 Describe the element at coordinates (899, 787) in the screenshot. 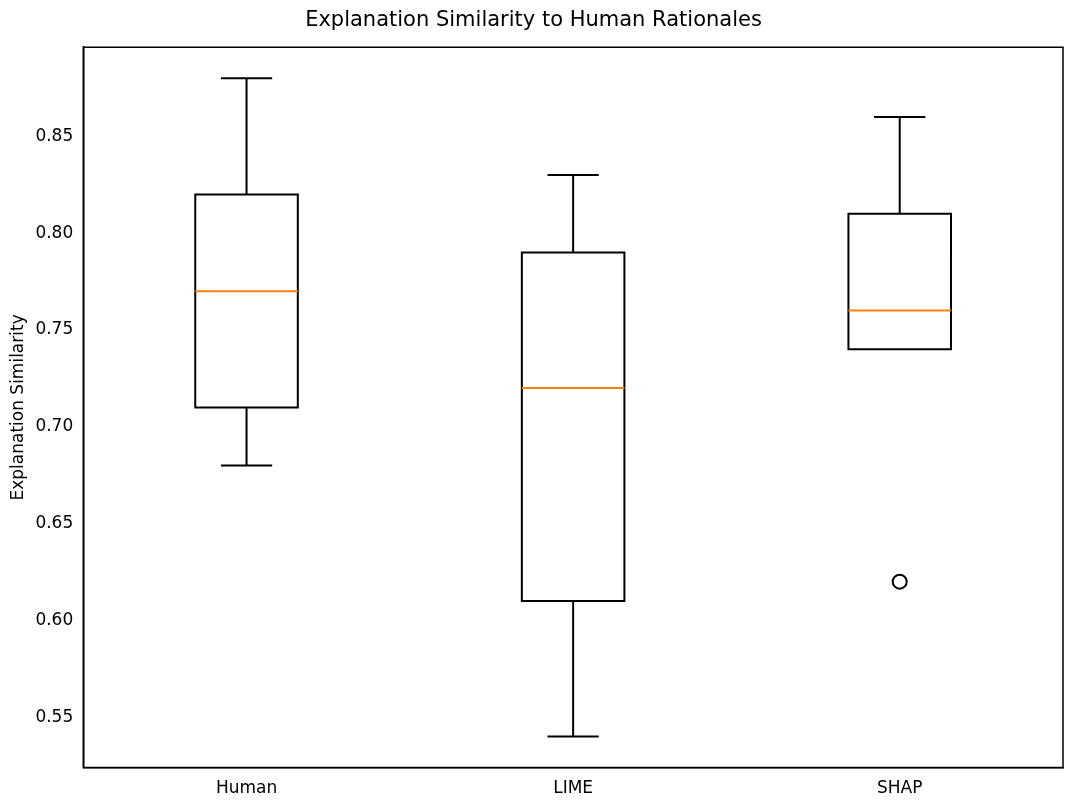

I see `x-tick-label: SHAP` at that location.